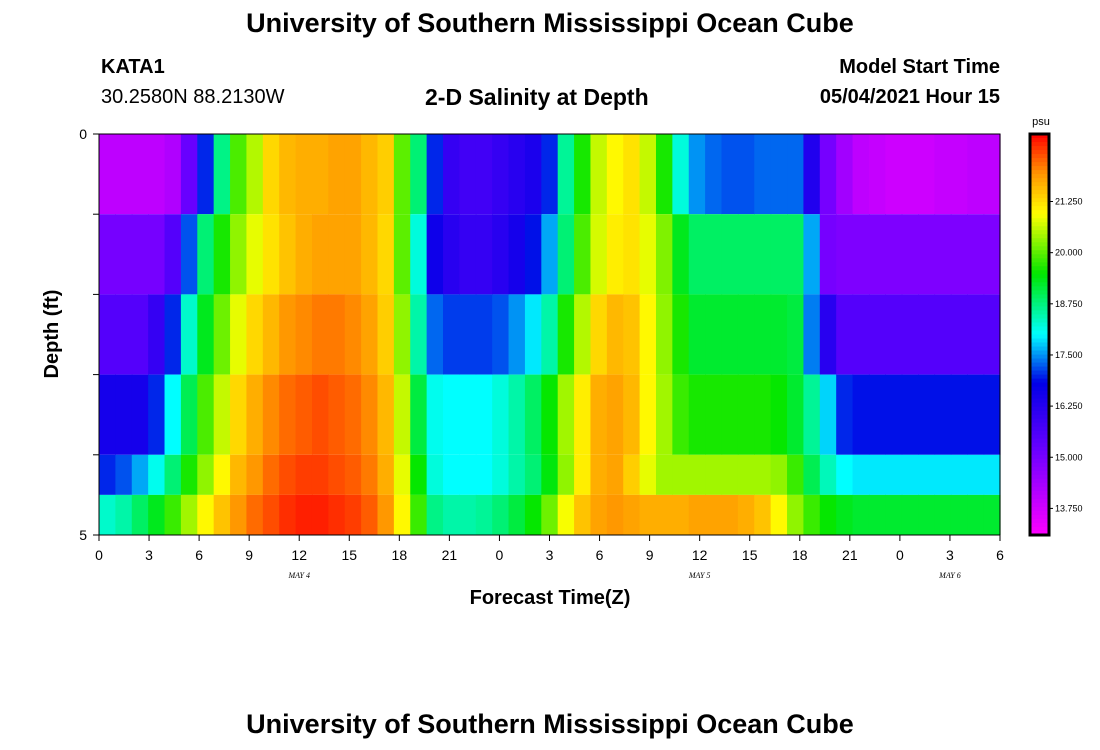  What do you see at coordinates (83, 134) in the screenshot?
I see `y-tick-label: 0` at bounding box center [83, 134].